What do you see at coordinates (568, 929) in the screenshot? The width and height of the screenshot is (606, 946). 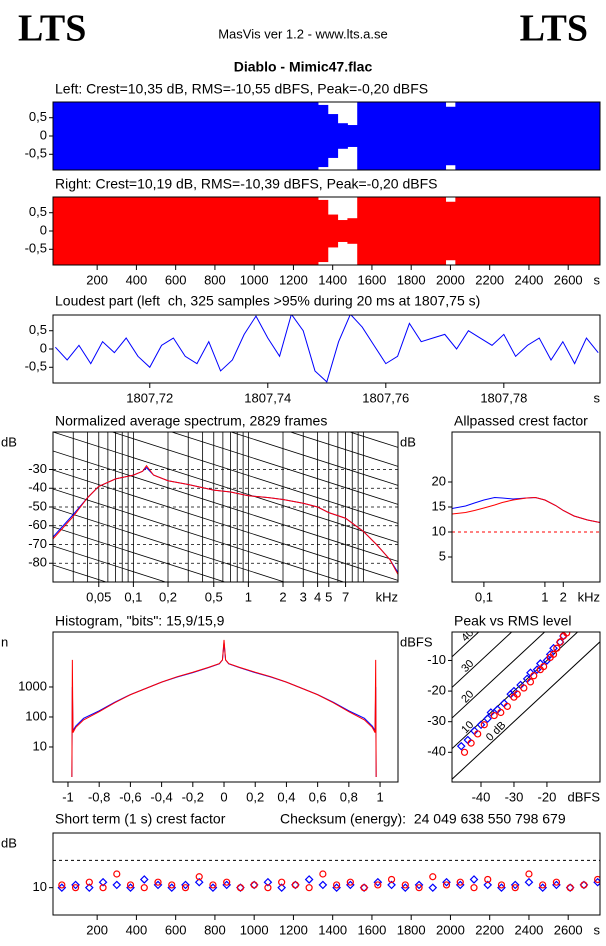 I see `x-tick-label: 2600` at bounding box center [568, 929].